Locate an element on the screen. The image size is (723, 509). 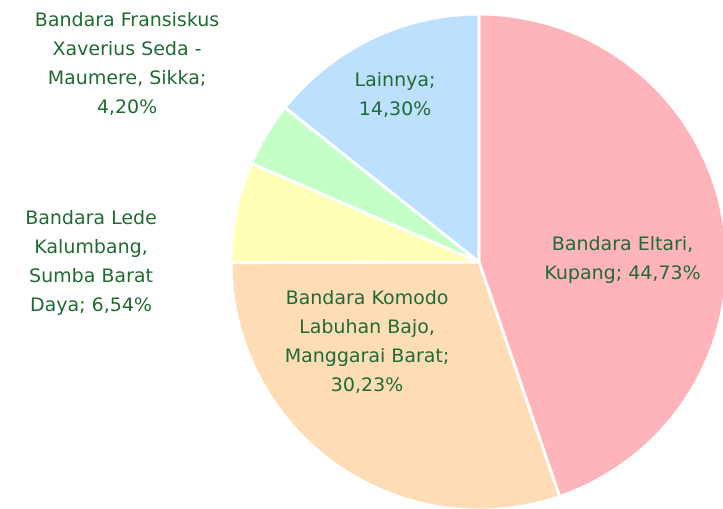
label-category: Lainnya is located at coordinates (392, 80).